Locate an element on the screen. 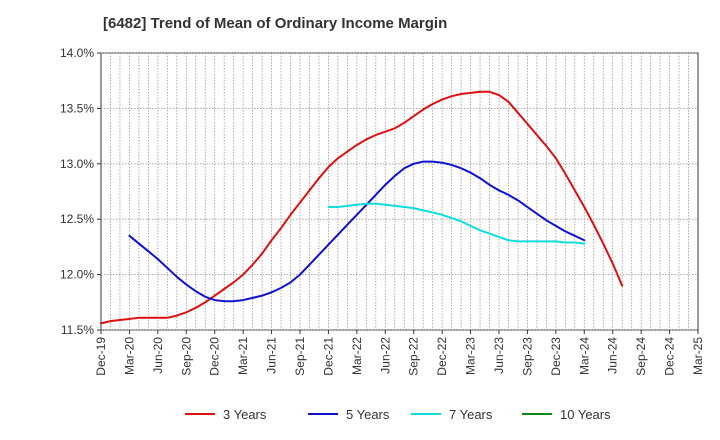 This screenshot has height=440, width=720. x-tick-label: Jun-21 is located at coordinates (272, 355).